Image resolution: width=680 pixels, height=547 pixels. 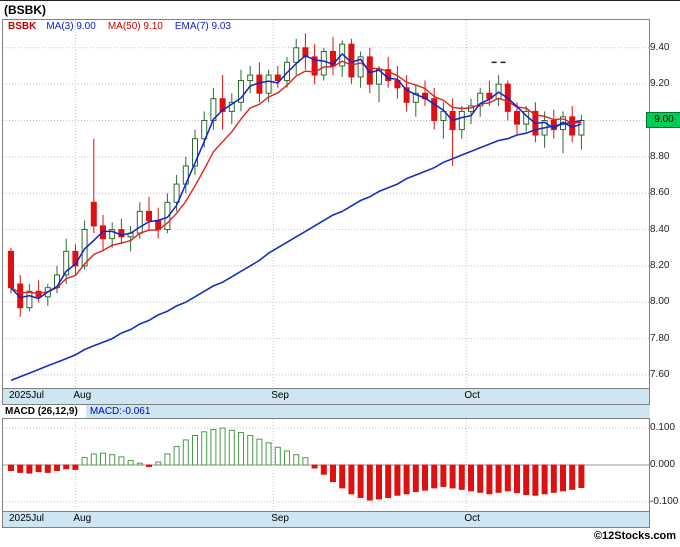 I want to click on current-price-box: 9.00, so click(x=663, y=120).